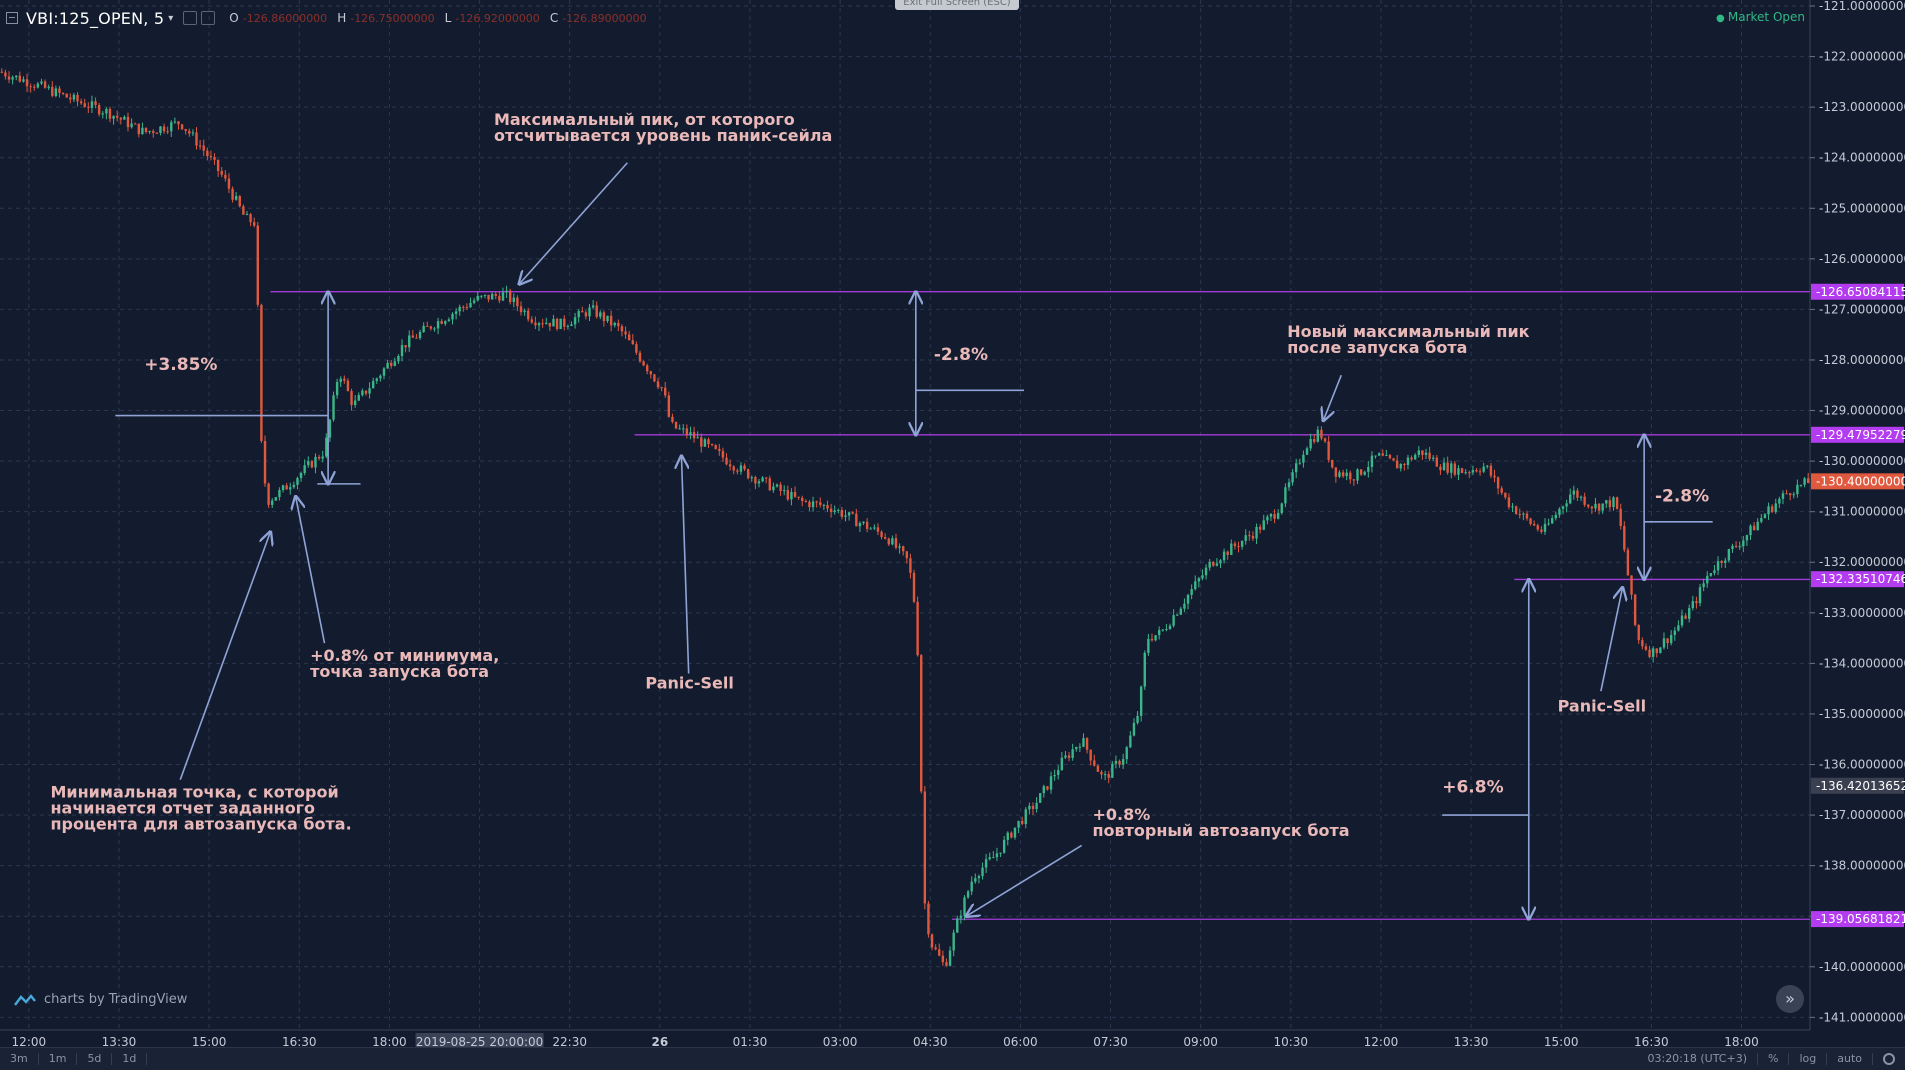 The width and height of the screenshot is (1905, 1070). What do you see at coordinates (1774, 1059) in the screenshot?
I see `percent-scale-toggle: %` at bounding box center [1774, 1059].